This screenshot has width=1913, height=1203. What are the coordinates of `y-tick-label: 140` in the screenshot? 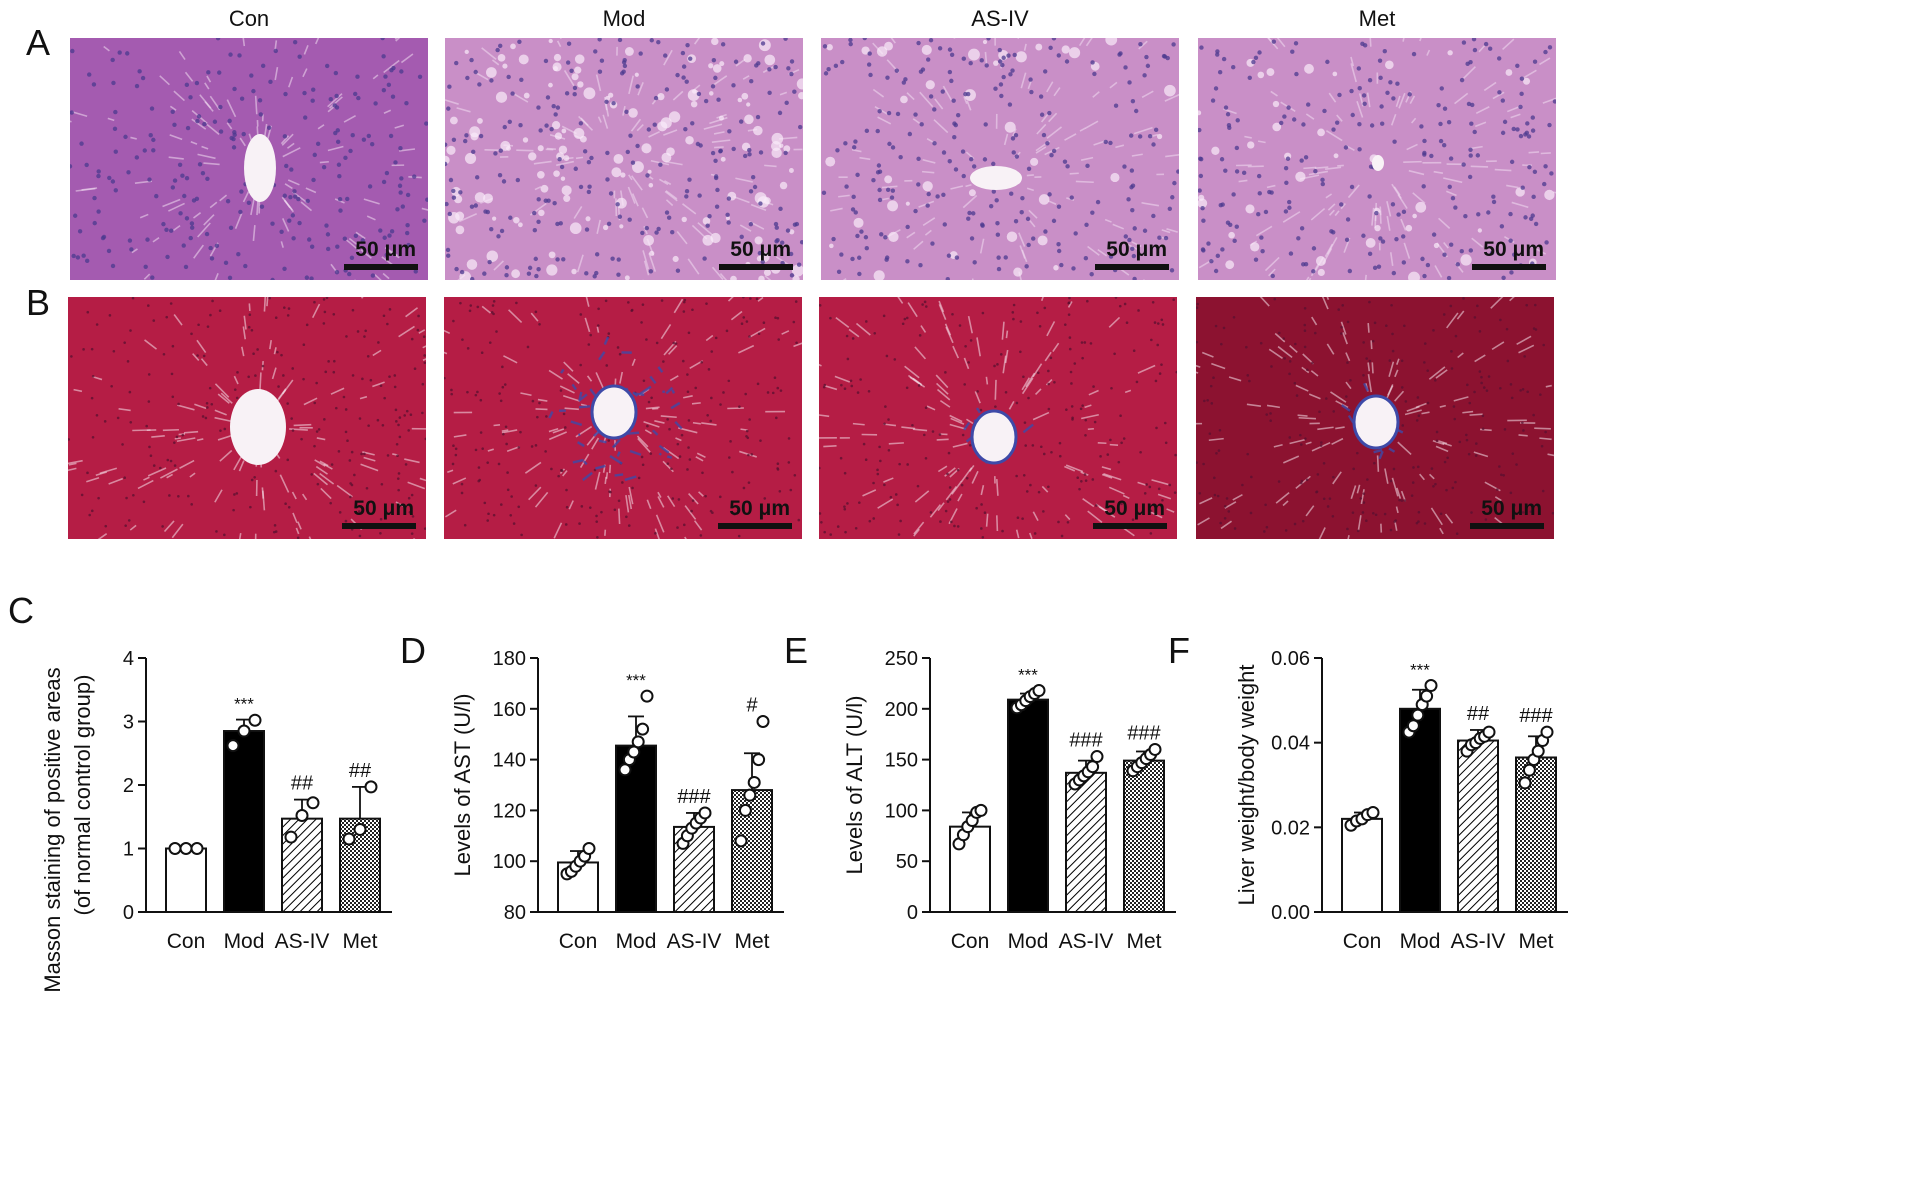 It's located at (509, 761).